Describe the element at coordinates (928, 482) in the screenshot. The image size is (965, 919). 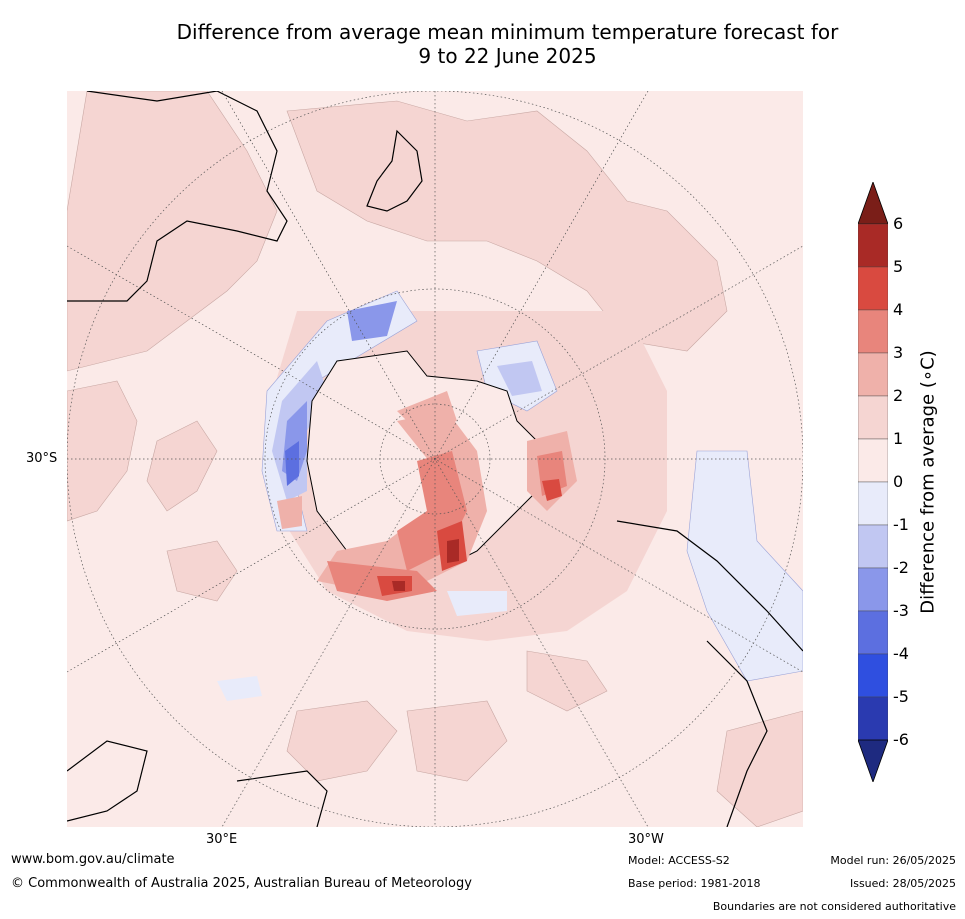
I see `colorbar-title: Difference from average (∘C)` at that location.